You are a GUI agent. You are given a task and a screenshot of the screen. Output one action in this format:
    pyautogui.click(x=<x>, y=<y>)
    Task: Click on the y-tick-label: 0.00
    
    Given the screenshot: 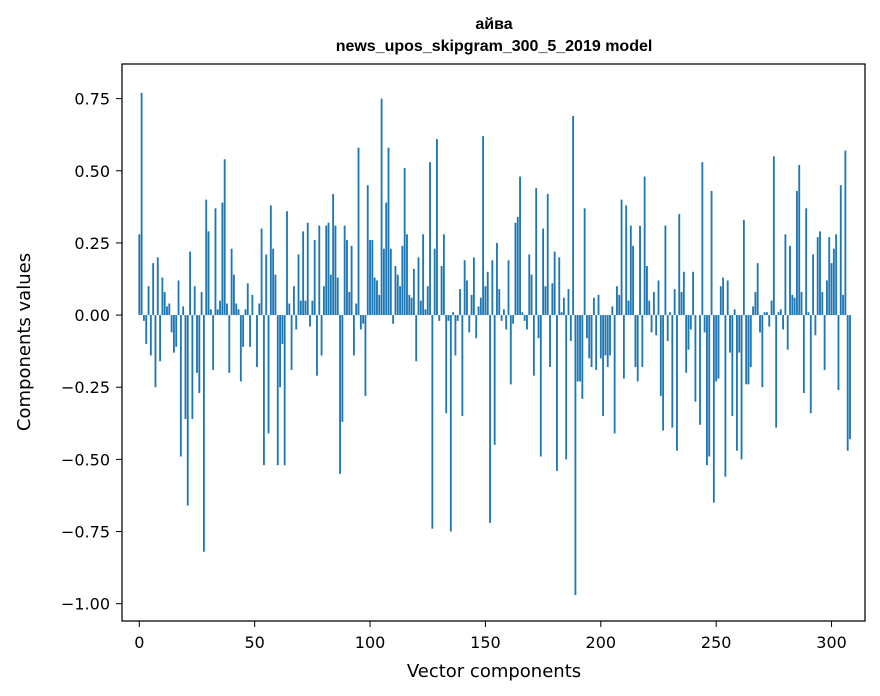 What is the action you would take?
    pyautogui.click(x=92, y=315)
    